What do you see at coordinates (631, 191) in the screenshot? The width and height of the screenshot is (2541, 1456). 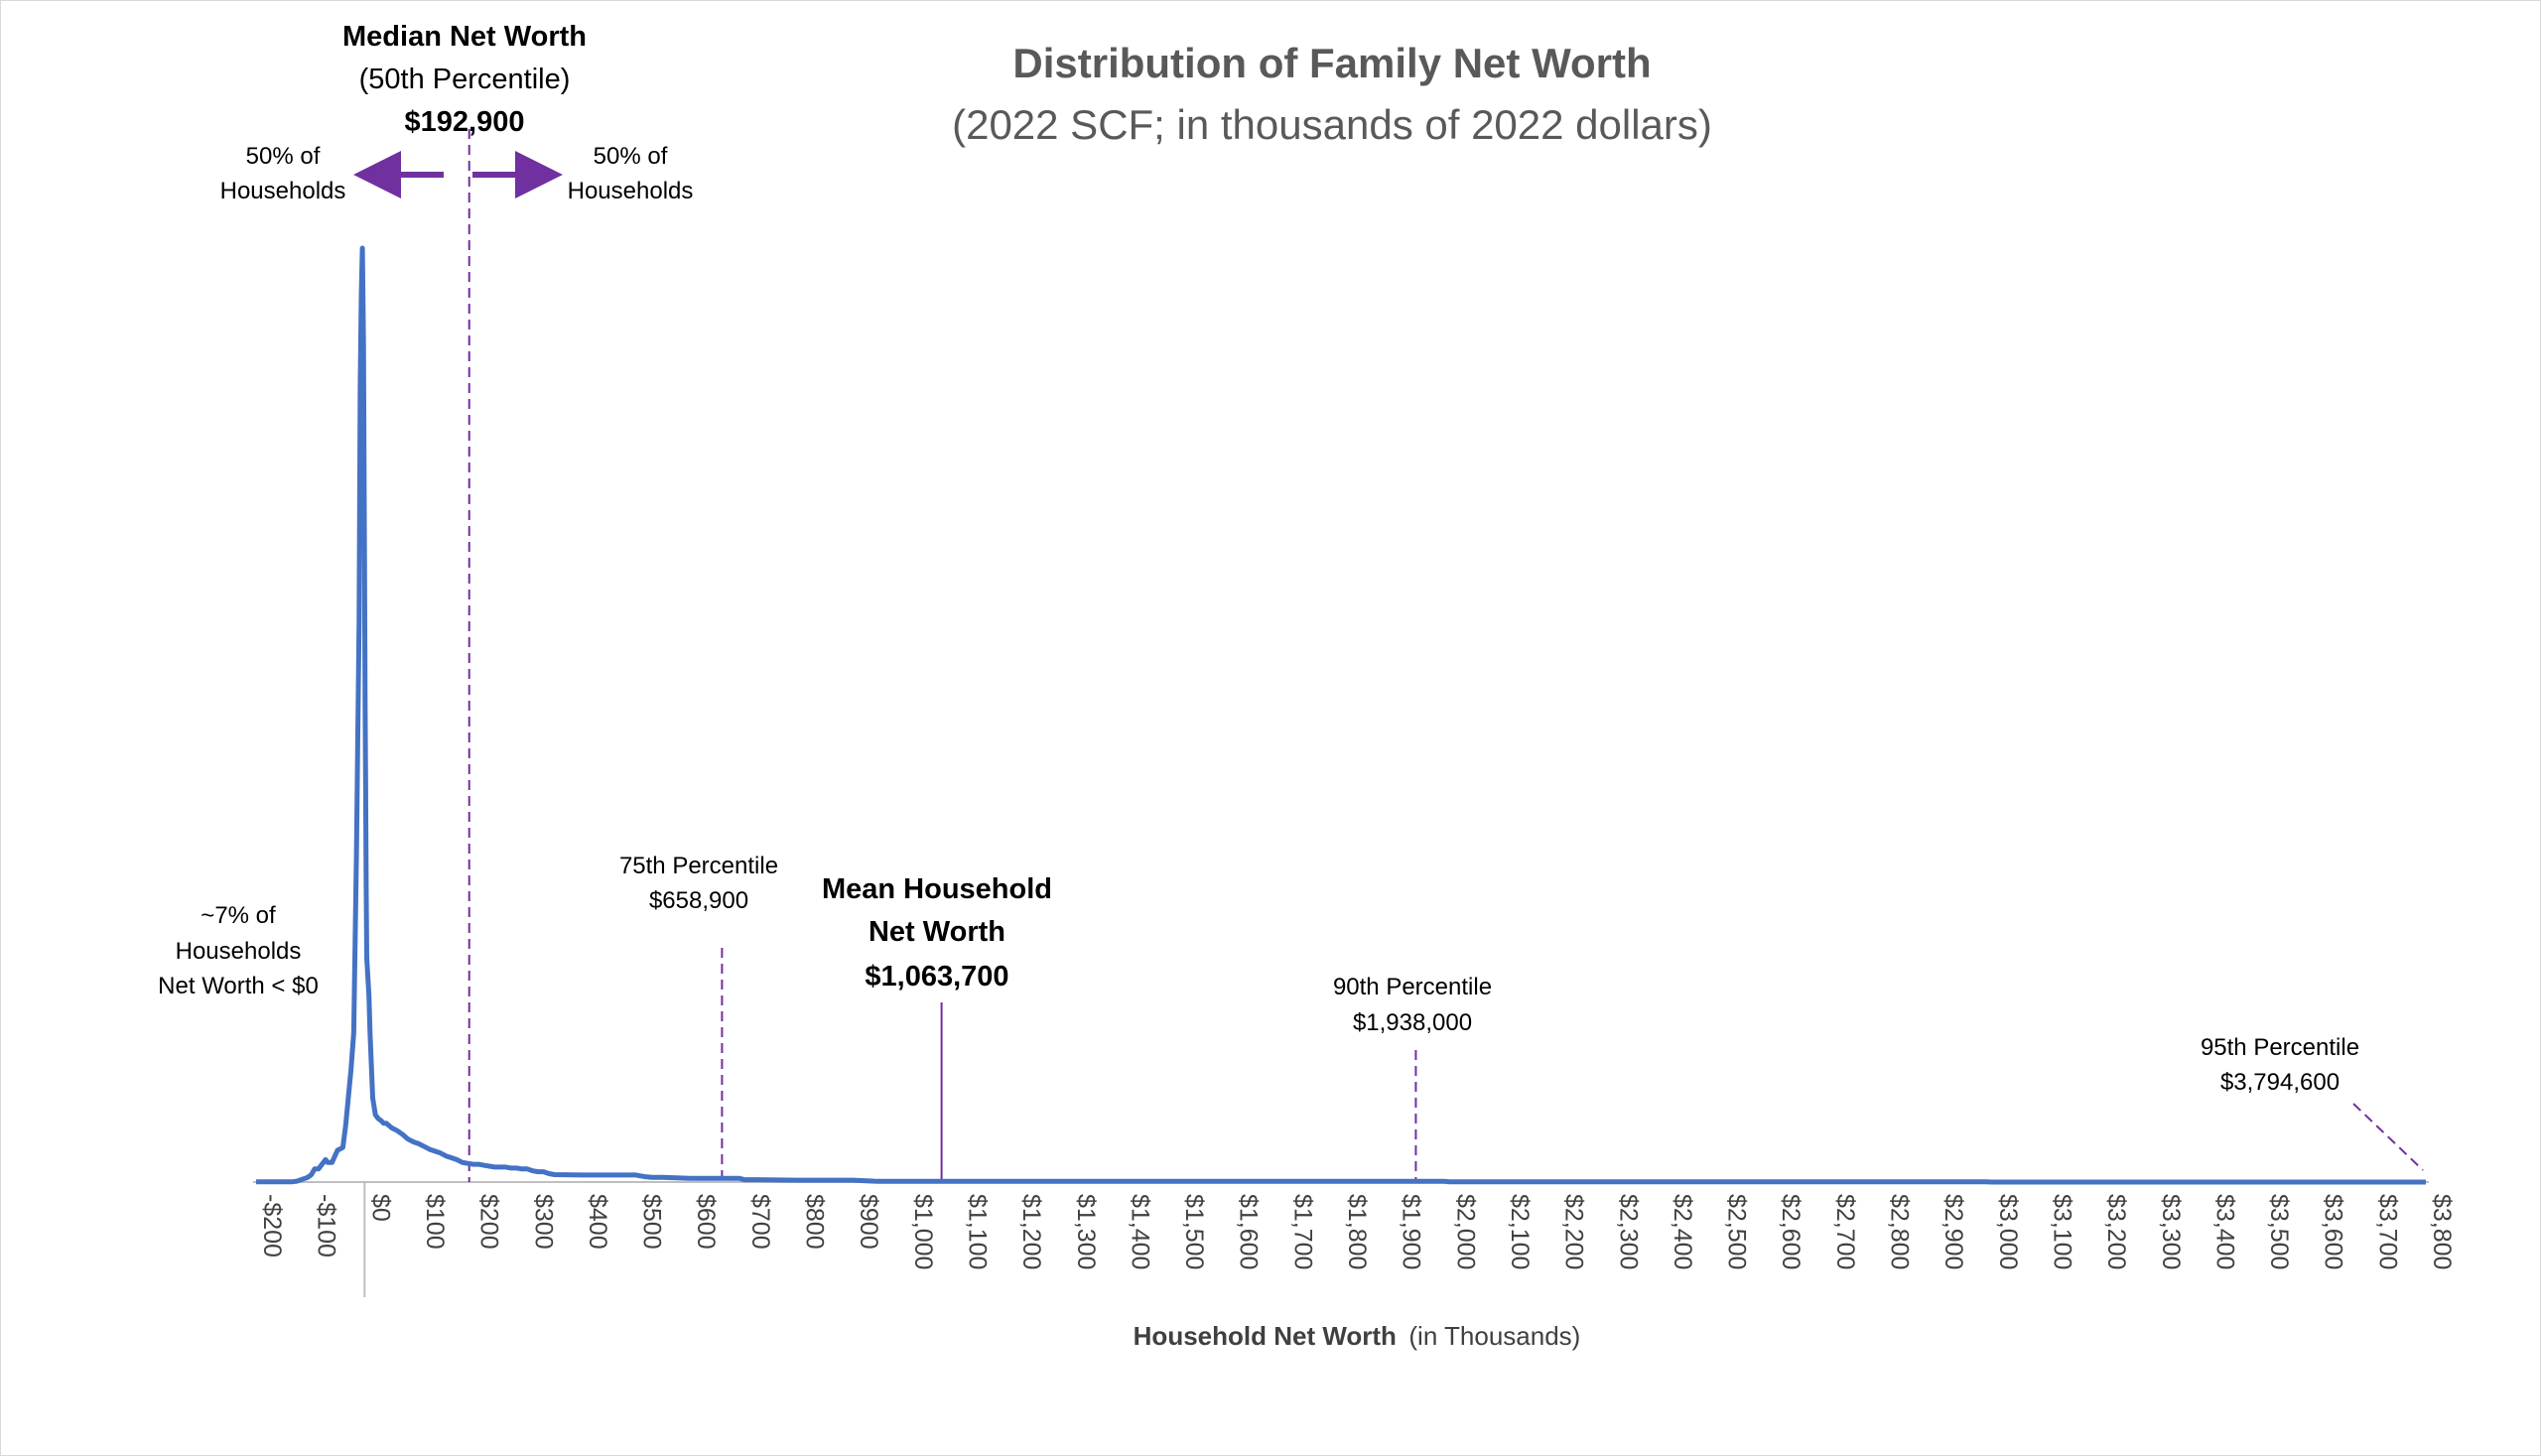 I see `right-half-label-line2: Households` at bounding box center [631, 191].